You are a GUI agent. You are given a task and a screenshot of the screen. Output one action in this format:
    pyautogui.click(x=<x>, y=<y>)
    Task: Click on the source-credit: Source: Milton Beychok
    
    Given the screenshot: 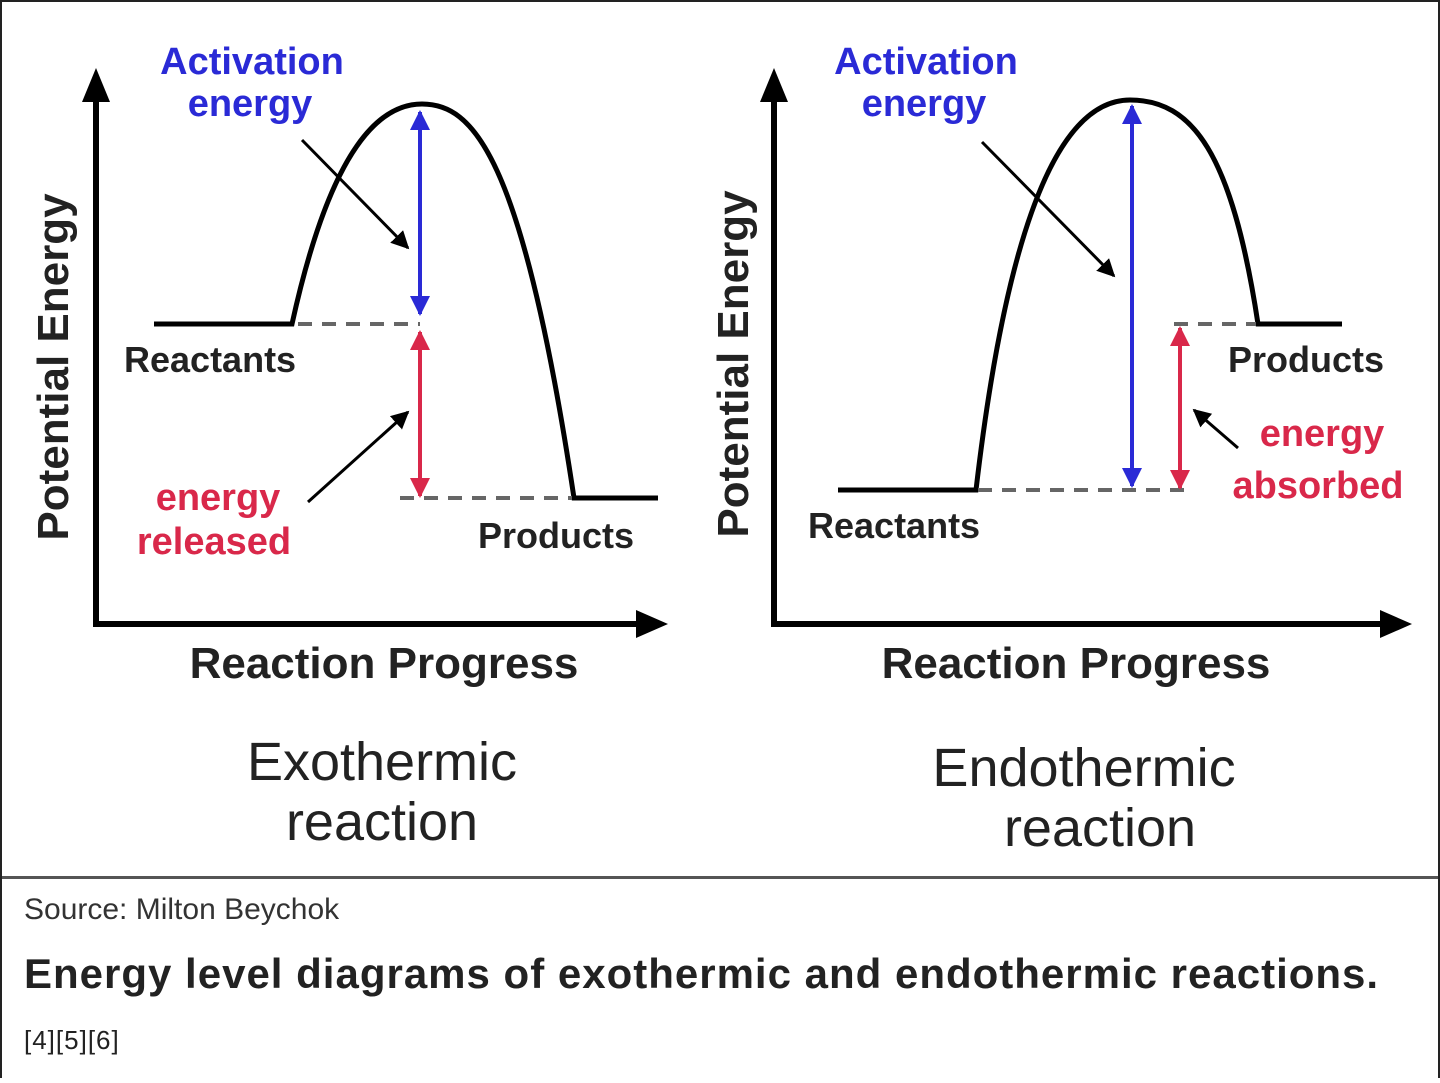 What is the action you would take?
    pyautogui.click(x=182, y=909)
    